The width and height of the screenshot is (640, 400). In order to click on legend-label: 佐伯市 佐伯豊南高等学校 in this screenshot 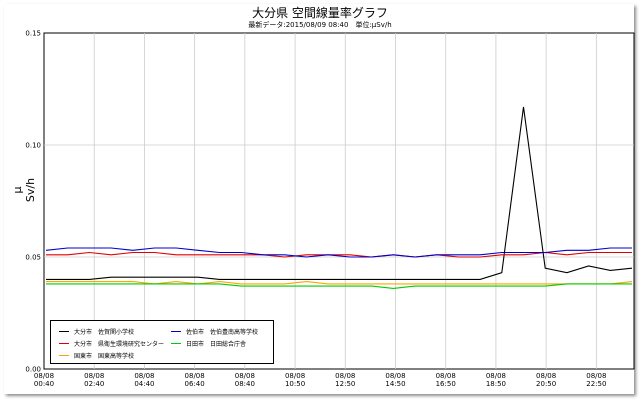, I will do `click(222, 332)`.